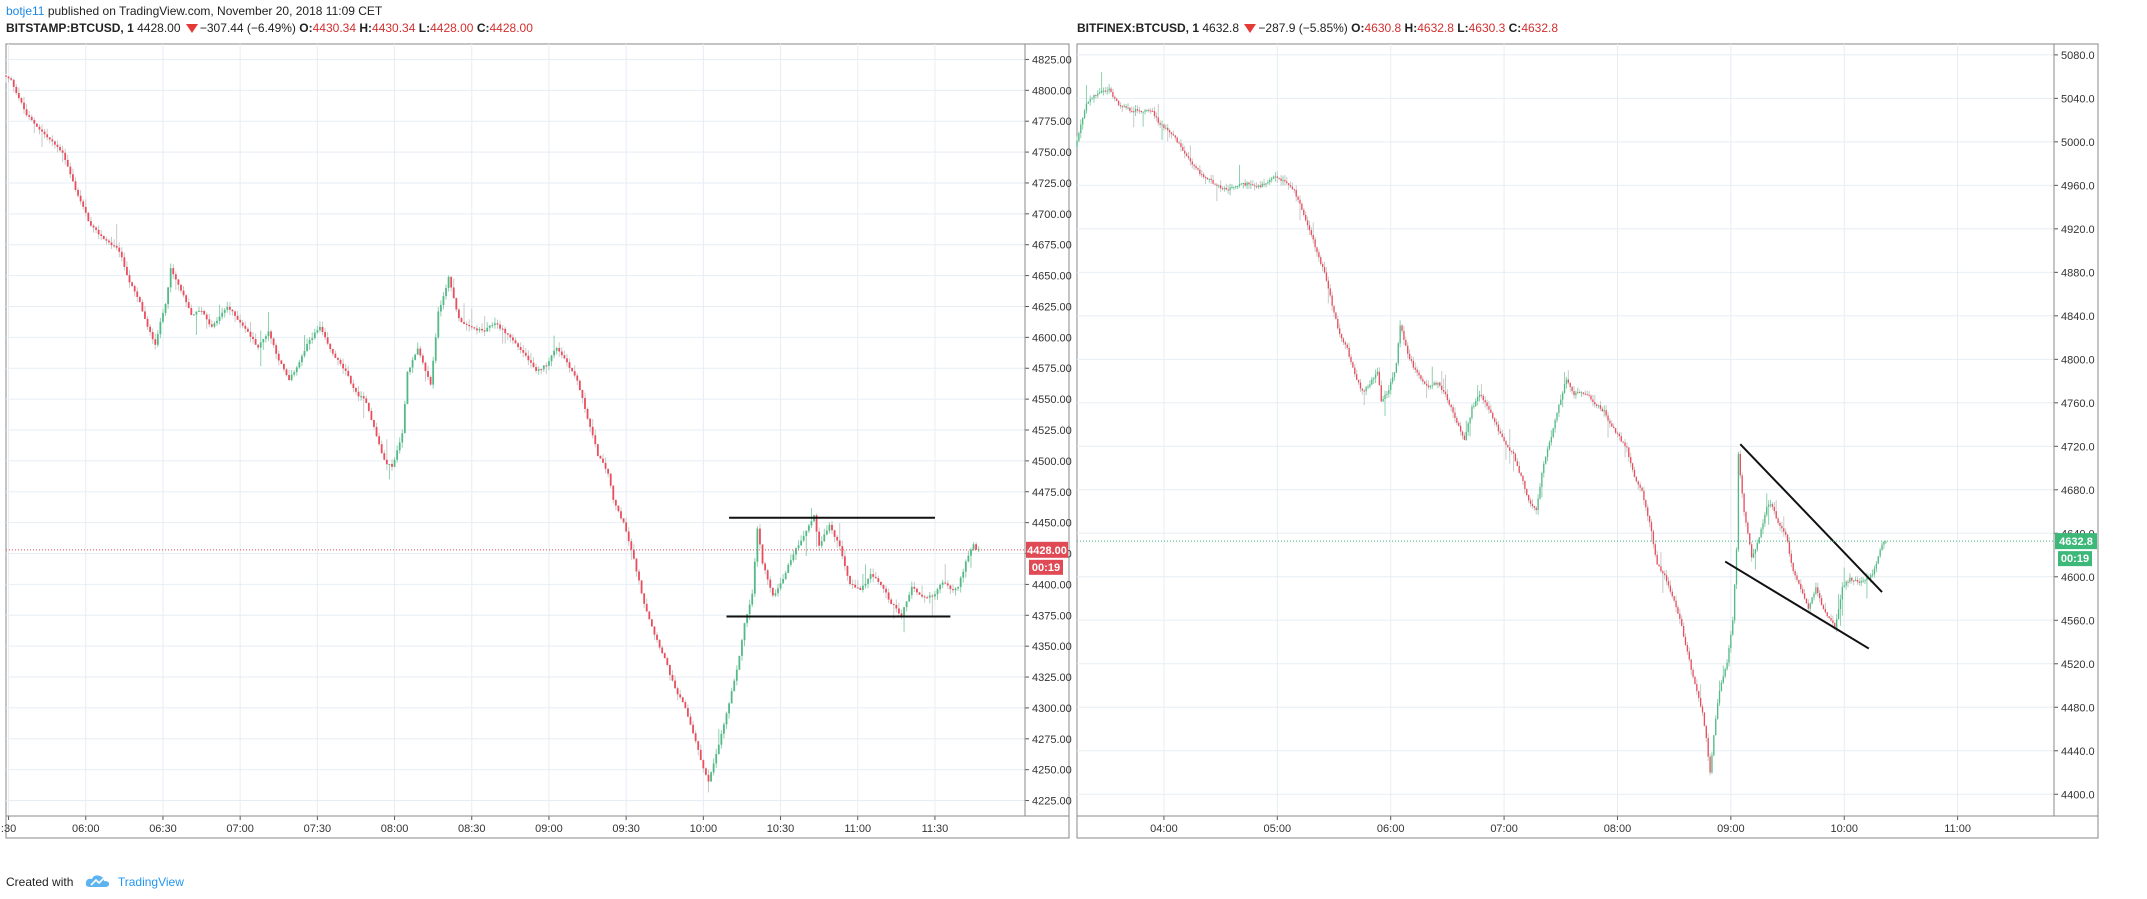 This screenshot has width=2147, height=899. Describe the element at coordinates (2078, 404) in the screenshot. I see `y-tick-label: 4760.0` at that location.